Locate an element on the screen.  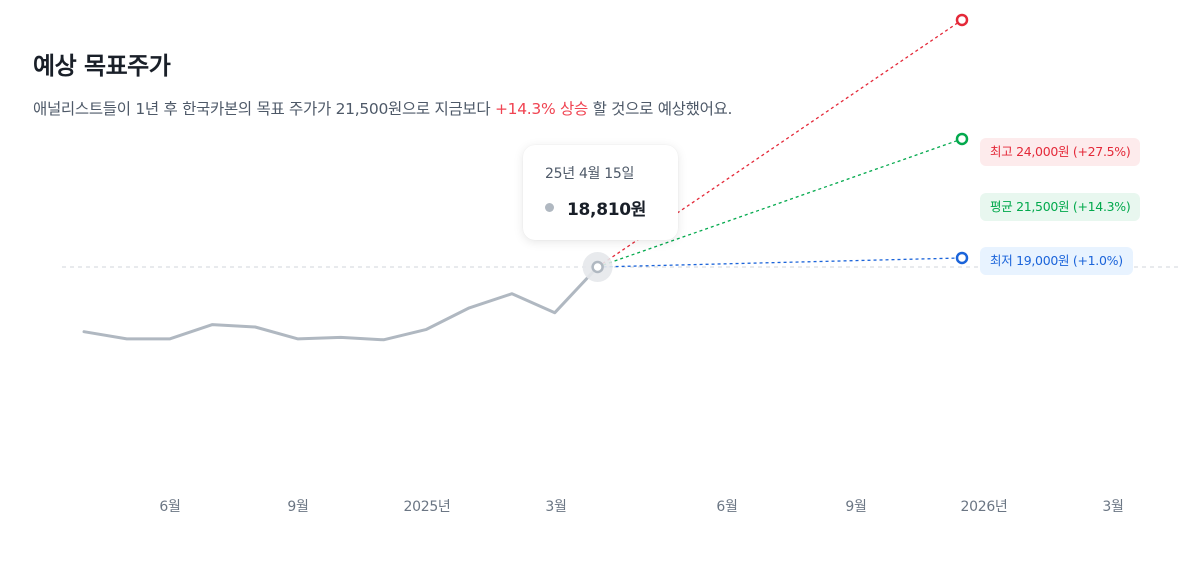
average-target-point is located at coordinates (962, 139).